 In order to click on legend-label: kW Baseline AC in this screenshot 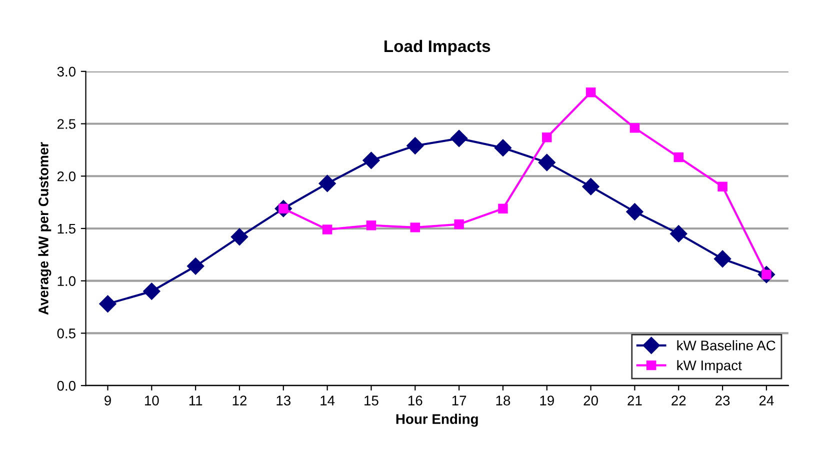, I will do `click(726, 345)`.